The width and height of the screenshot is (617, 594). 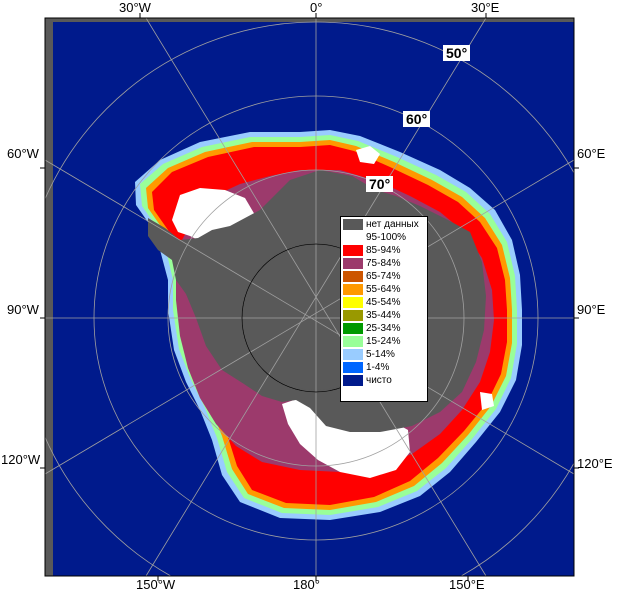 I want to click on legend-item: 1-4%, so click(x=384, y=367).